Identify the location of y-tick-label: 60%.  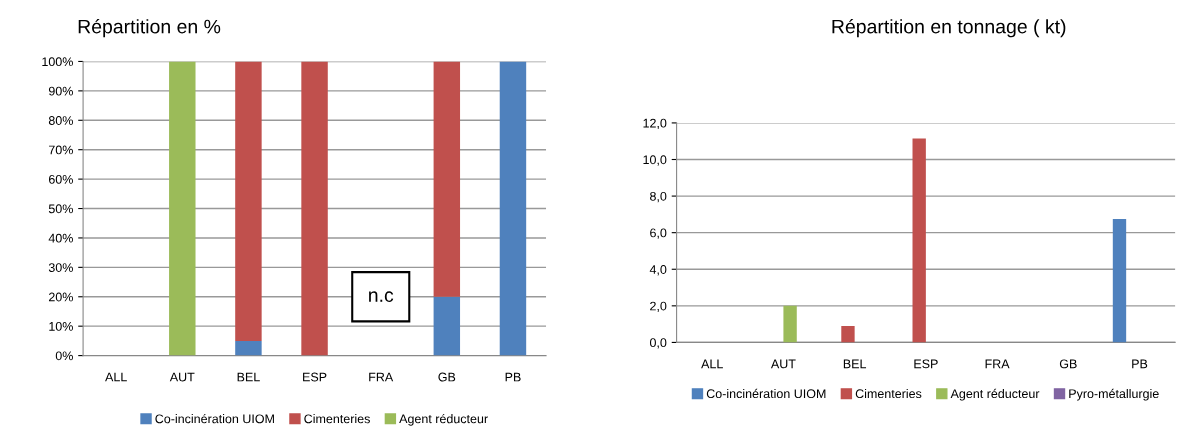
(60, 179).